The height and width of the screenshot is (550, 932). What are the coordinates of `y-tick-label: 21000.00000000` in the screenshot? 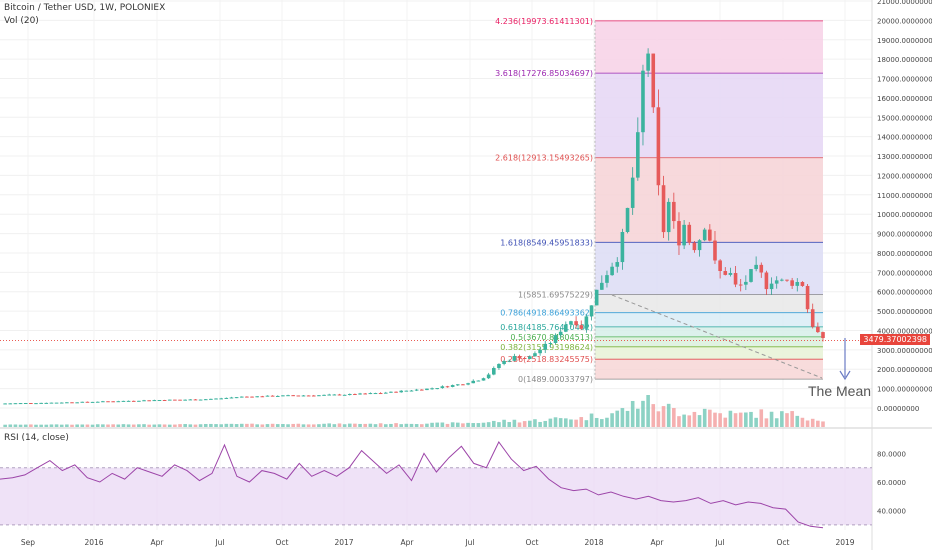 It's located at (904, 3).